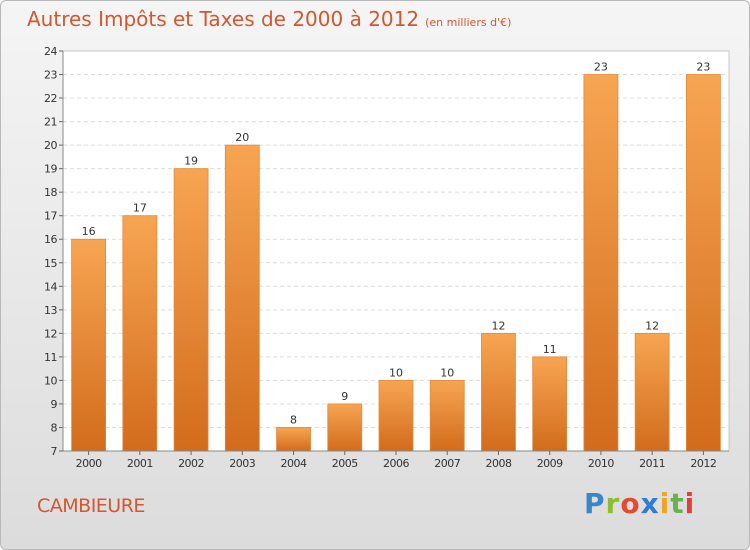 The height and width of the screenshot is (550, 750). Describe the element at coordinates (91, 506) in the screenshot. I see `location-name: CAMBIEURE` at that location.